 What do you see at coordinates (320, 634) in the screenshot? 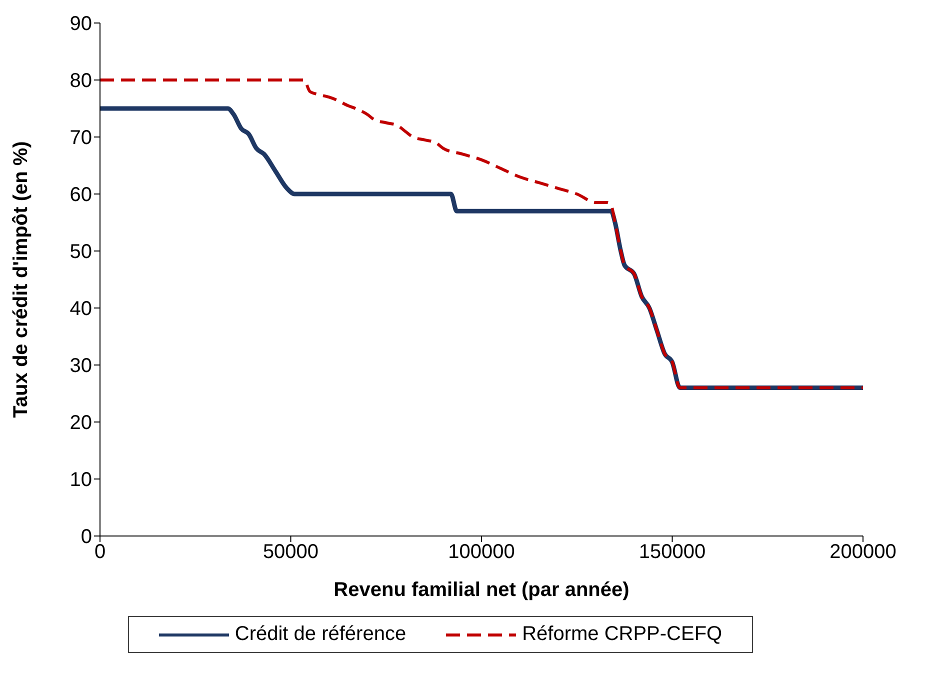
I see `legend-label: Crédit de référence` at bounding box center [320, 634].